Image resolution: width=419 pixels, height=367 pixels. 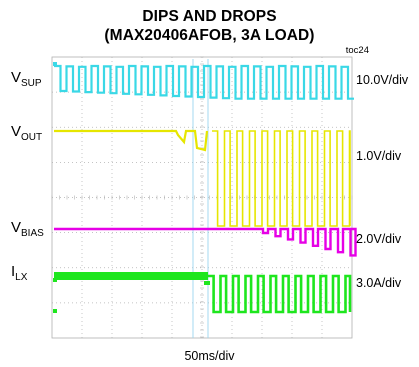 What do you see at coordinates (27, 229) in the screenshot?
I see `channel-label-vbias: VBIAS` at bounding box center [27, 229].